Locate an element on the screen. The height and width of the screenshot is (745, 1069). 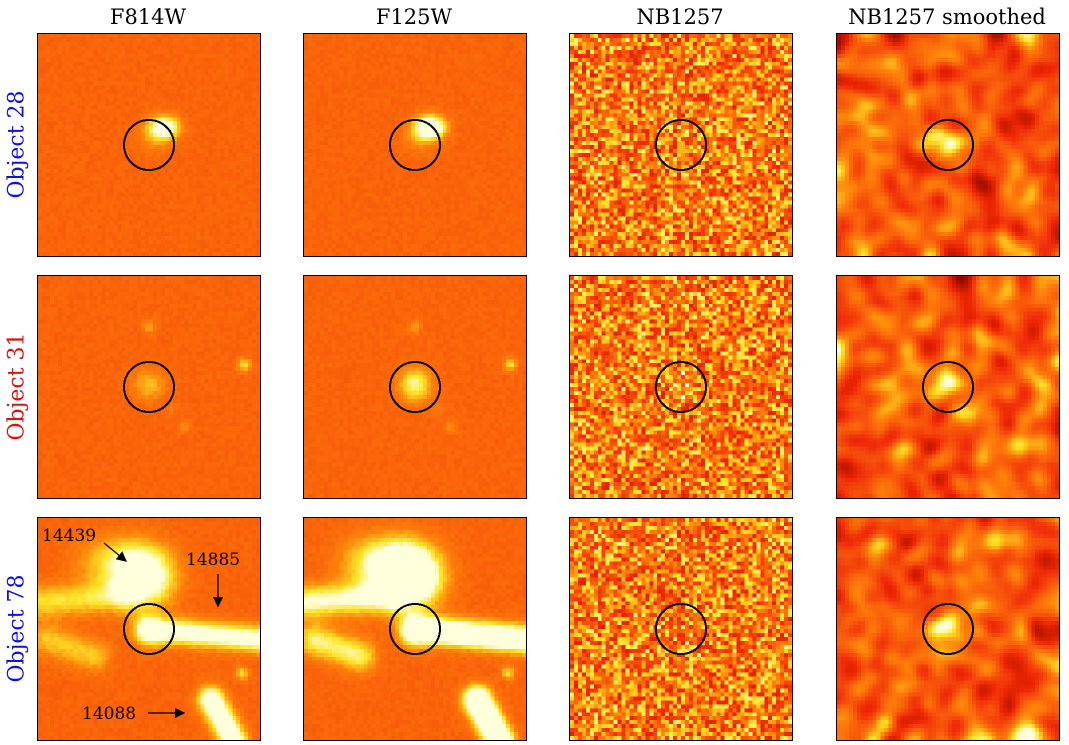
annotation-14885: 14885 is located at coordinates (213, 560).